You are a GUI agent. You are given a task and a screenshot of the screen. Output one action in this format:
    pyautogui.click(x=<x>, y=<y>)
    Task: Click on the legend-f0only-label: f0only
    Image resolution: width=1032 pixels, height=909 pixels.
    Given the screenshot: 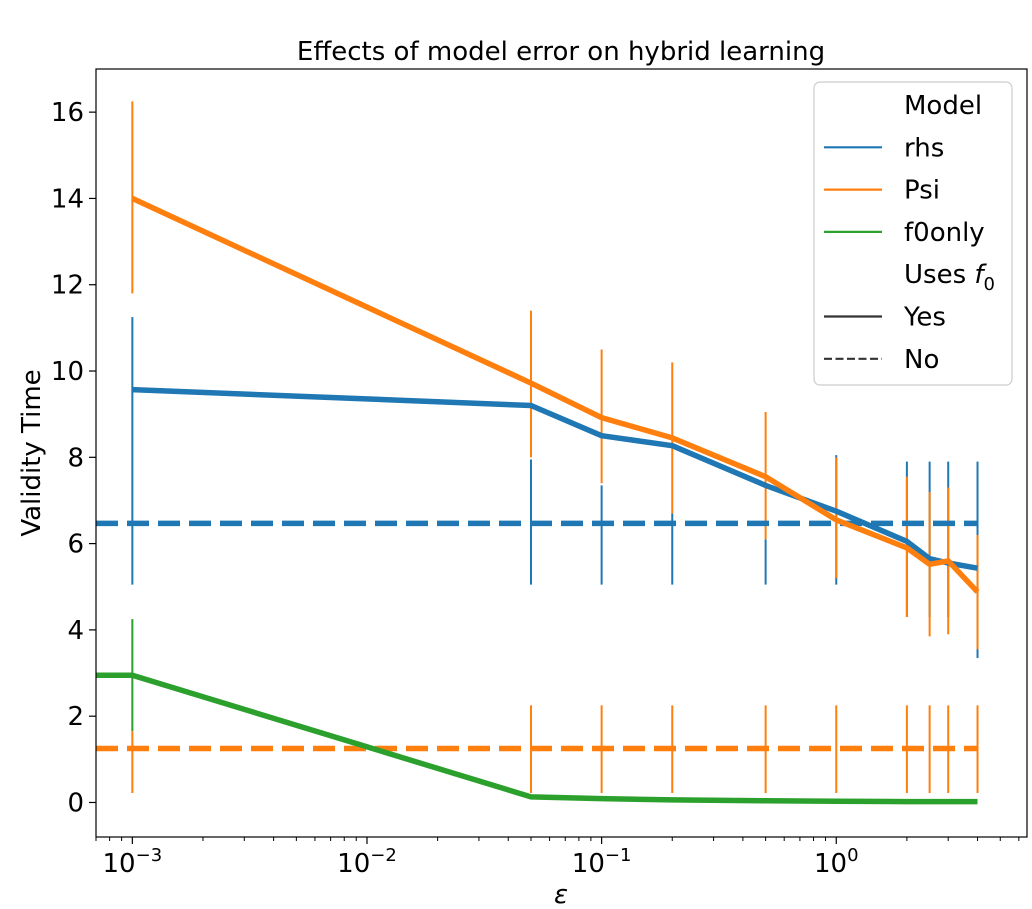 What is the action you would take?
    pyautogui.click(x=944, y=233)
    